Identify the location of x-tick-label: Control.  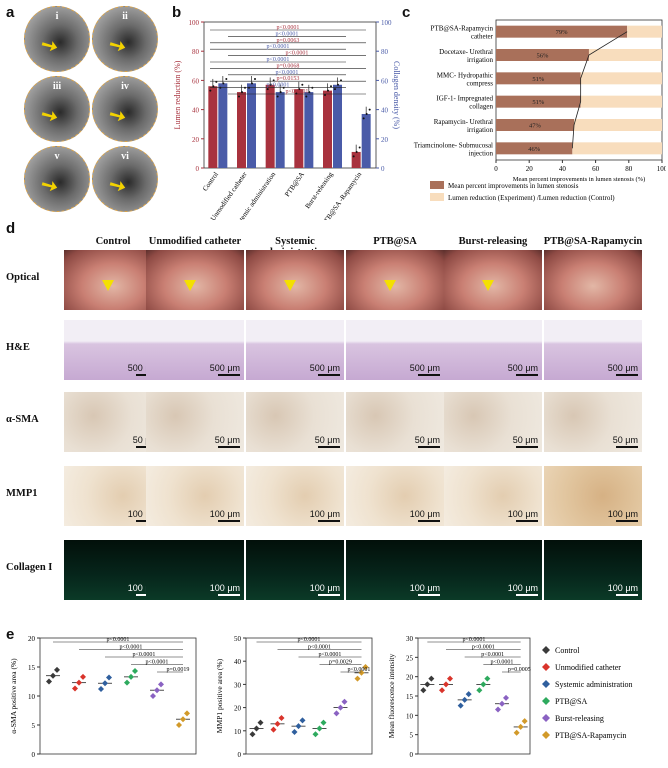
(210, 182).